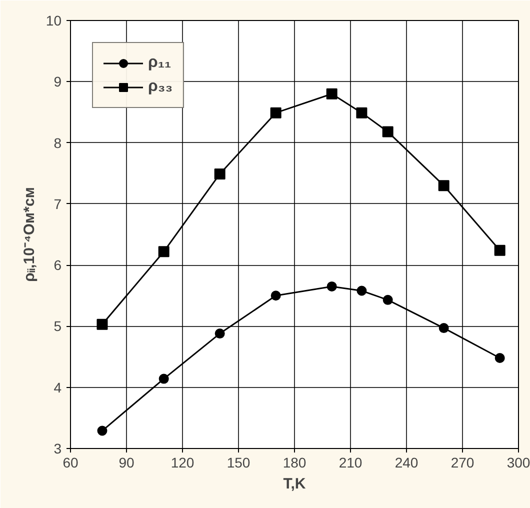  What do you see at coordinates (58, 265) in the screenshot?
I see `y-tick-label: 6` at bounding box center [58, 265].